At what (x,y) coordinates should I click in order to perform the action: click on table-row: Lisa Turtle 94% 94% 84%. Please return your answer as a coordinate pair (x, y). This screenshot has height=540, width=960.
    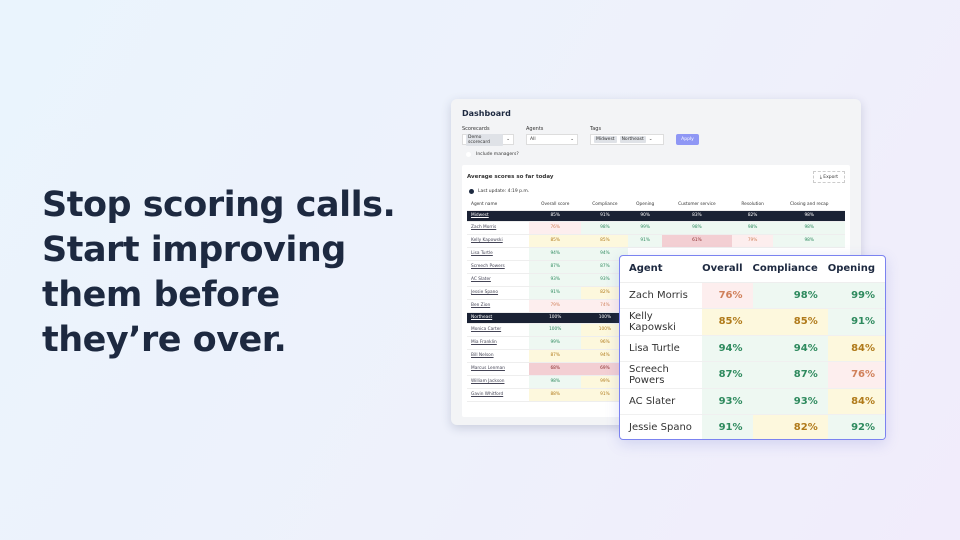
    Looking at the image, I should click on (752, 348).